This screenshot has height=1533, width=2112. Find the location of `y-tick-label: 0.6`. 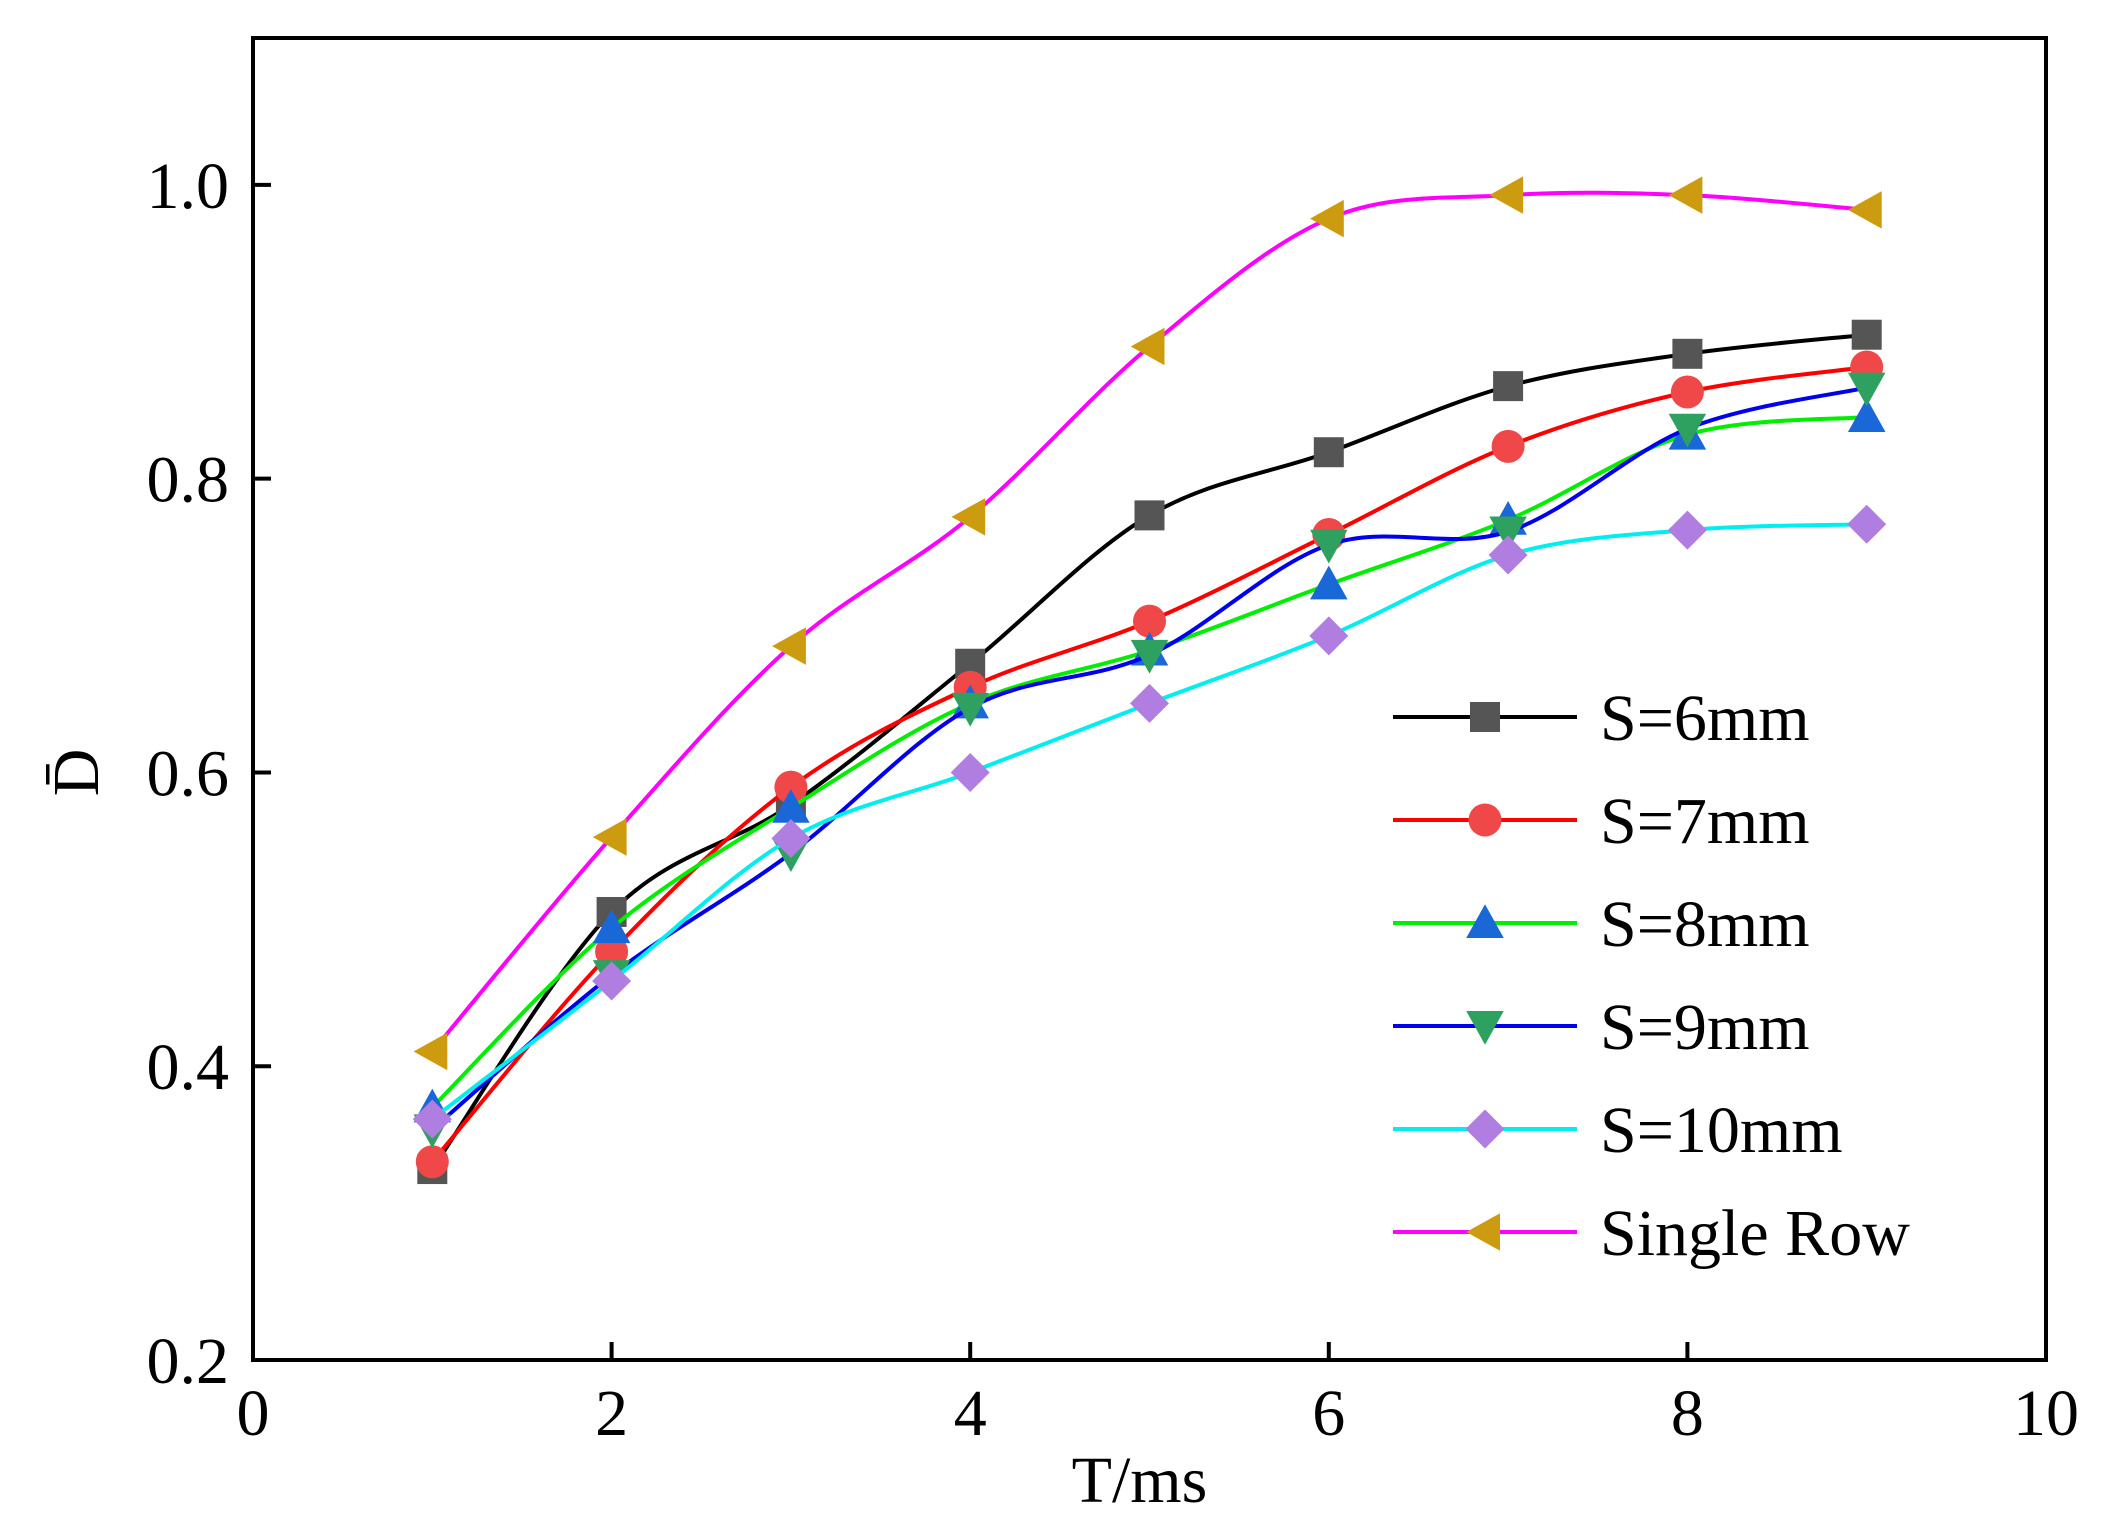

y-tick-label: 0.6 is located at coordinates (188, 773).